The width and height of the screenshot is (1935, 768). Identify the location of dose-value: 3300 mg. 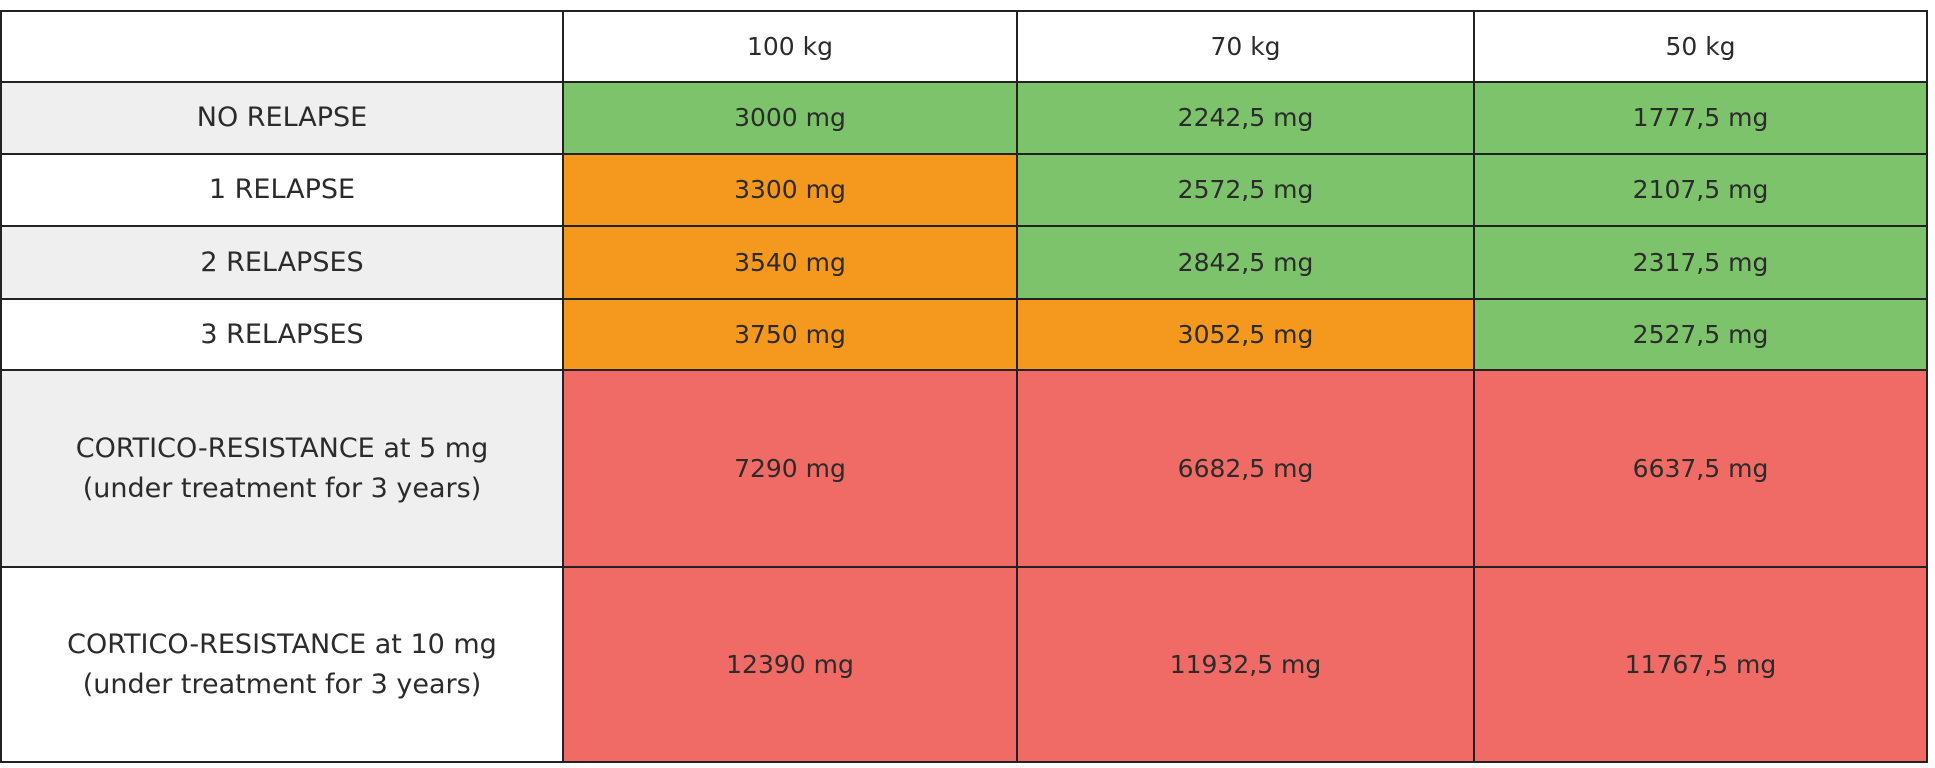
(790, 189).